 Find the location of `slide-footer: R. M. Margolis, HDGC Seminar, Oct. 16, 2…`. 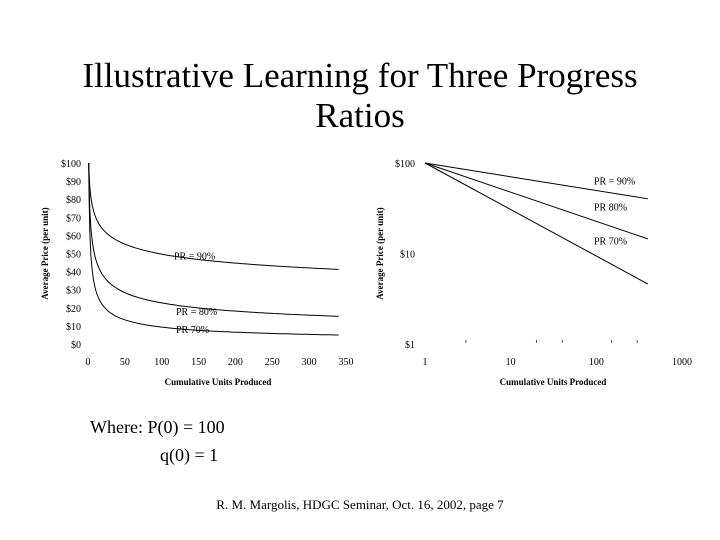

slide-footer: R. M. Margolis, HDGC Seminar, Oct. 16, 2… is located at coordinates (360, 504).